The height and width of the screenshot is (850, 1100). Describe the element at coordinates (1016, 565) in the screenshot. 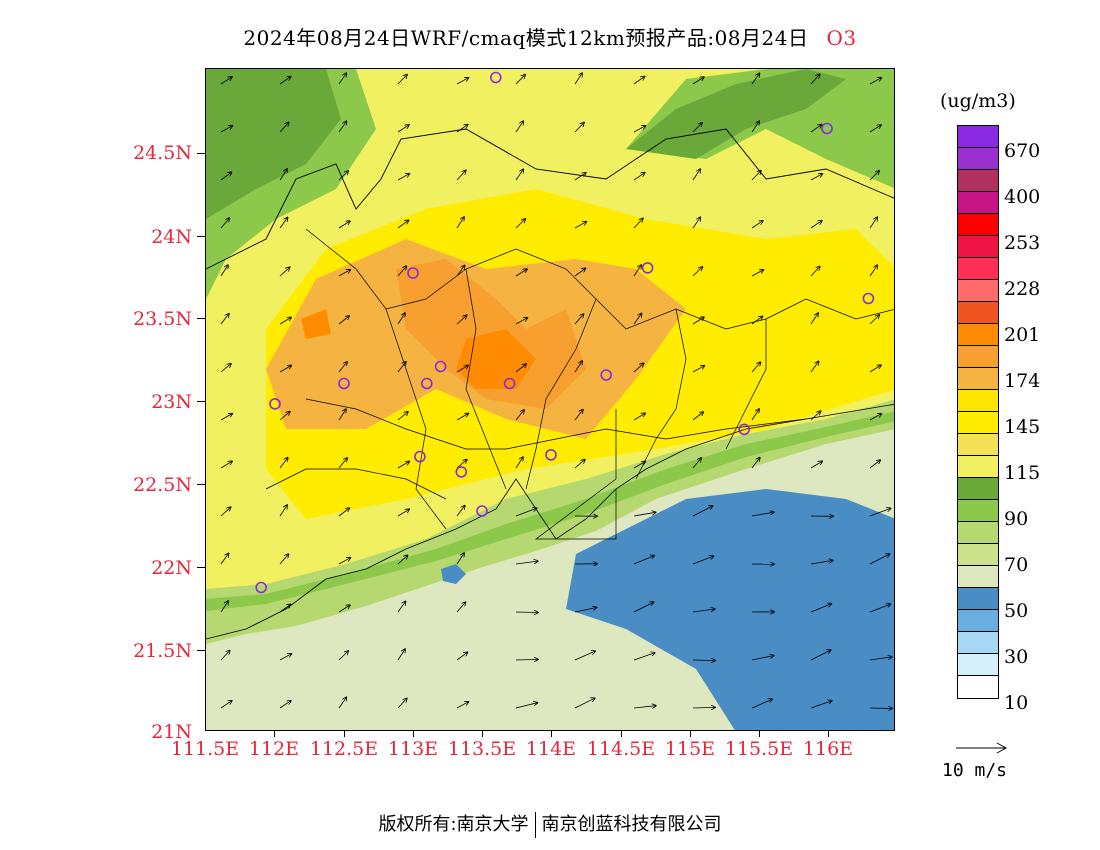

I see `colorbar-label: 70` at that location.